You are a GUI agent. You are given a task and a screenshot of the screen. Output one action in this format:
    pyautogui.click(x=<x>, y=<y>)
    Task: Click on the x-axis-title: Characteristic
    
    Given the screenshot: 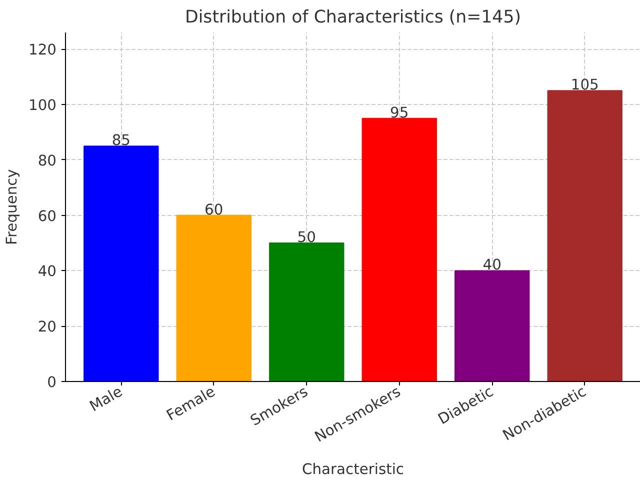 What is the action you would take?
    pyautogui.click(x=353, y=469)
    